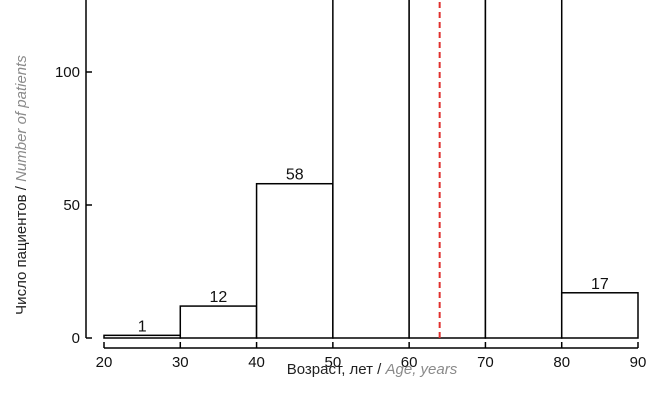 The image size is (651, 407). What do you see at coordinates (256, 362) in the screenshot?
I see `x-tick-label: 40` at bounding box center [256, 362].